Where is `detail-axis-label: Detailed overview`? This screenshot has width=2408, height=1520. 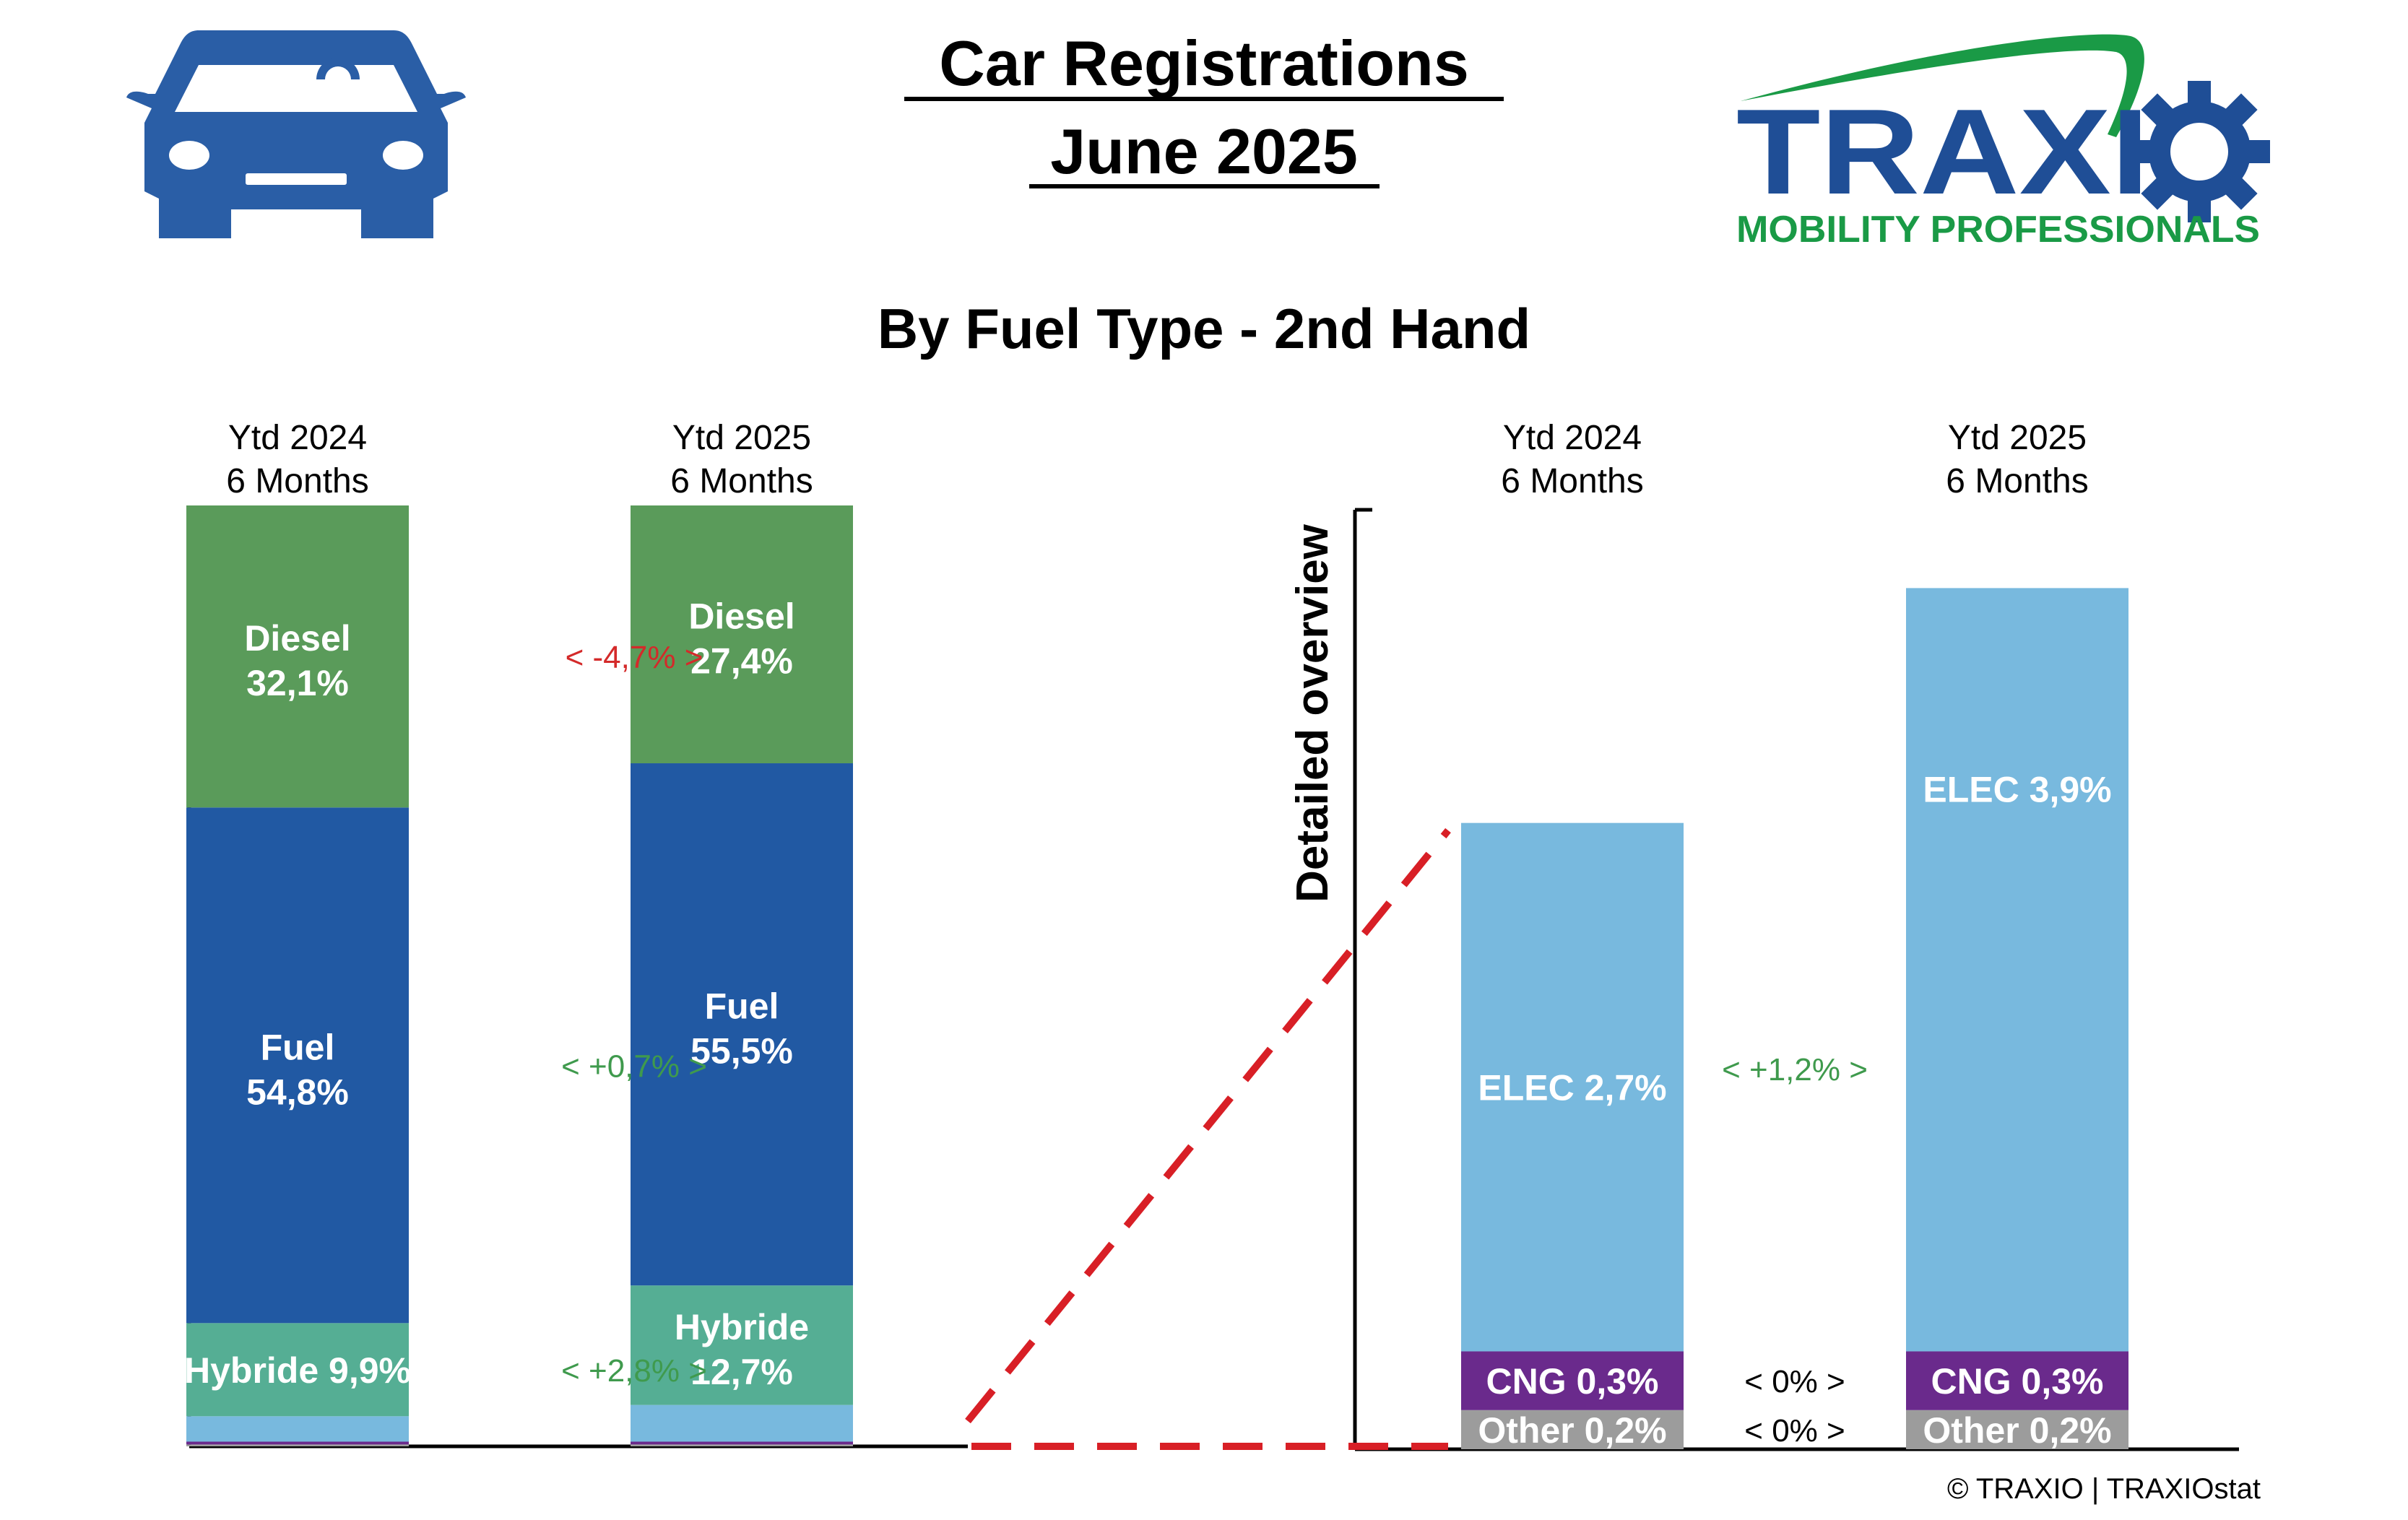 detail-axis-label: Detailed overview is located at coordinates (1313, 713).